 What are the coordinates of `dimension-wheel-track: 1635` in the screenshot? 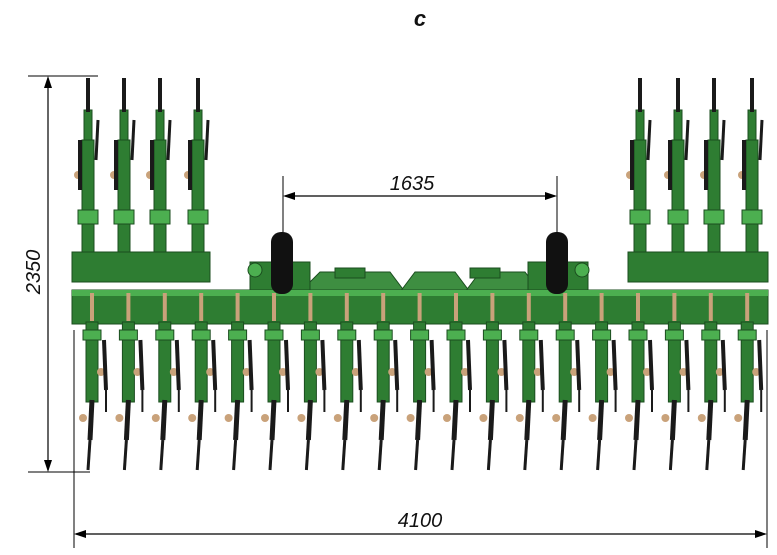 It's located at (420, 202).